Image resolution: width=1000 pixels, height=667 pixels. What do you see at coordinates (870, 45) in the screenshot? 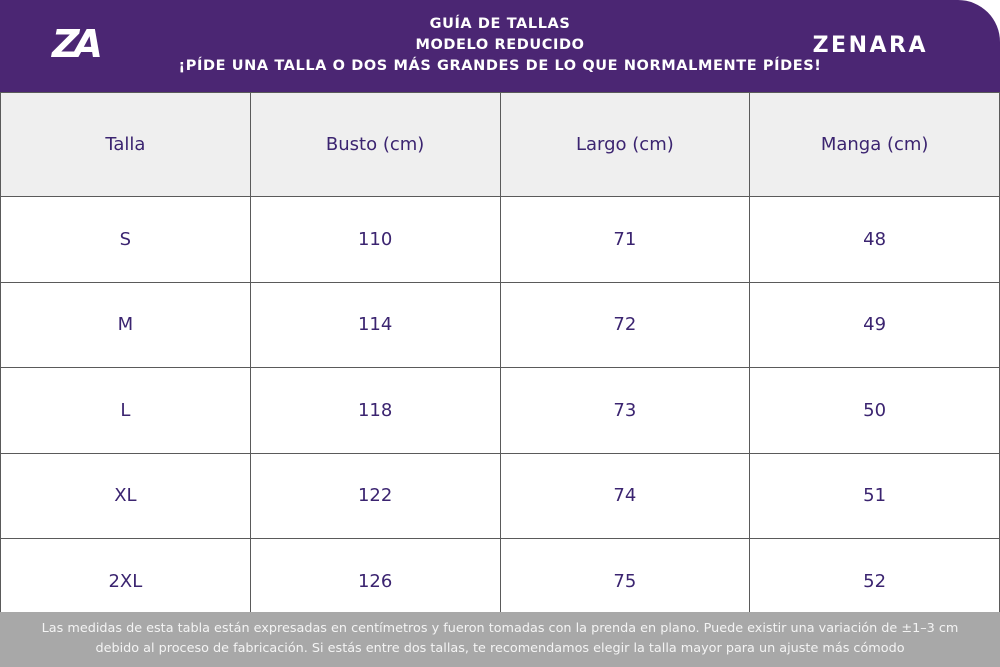
I see `brand: ZENARA` at bounding box center [870, 45].